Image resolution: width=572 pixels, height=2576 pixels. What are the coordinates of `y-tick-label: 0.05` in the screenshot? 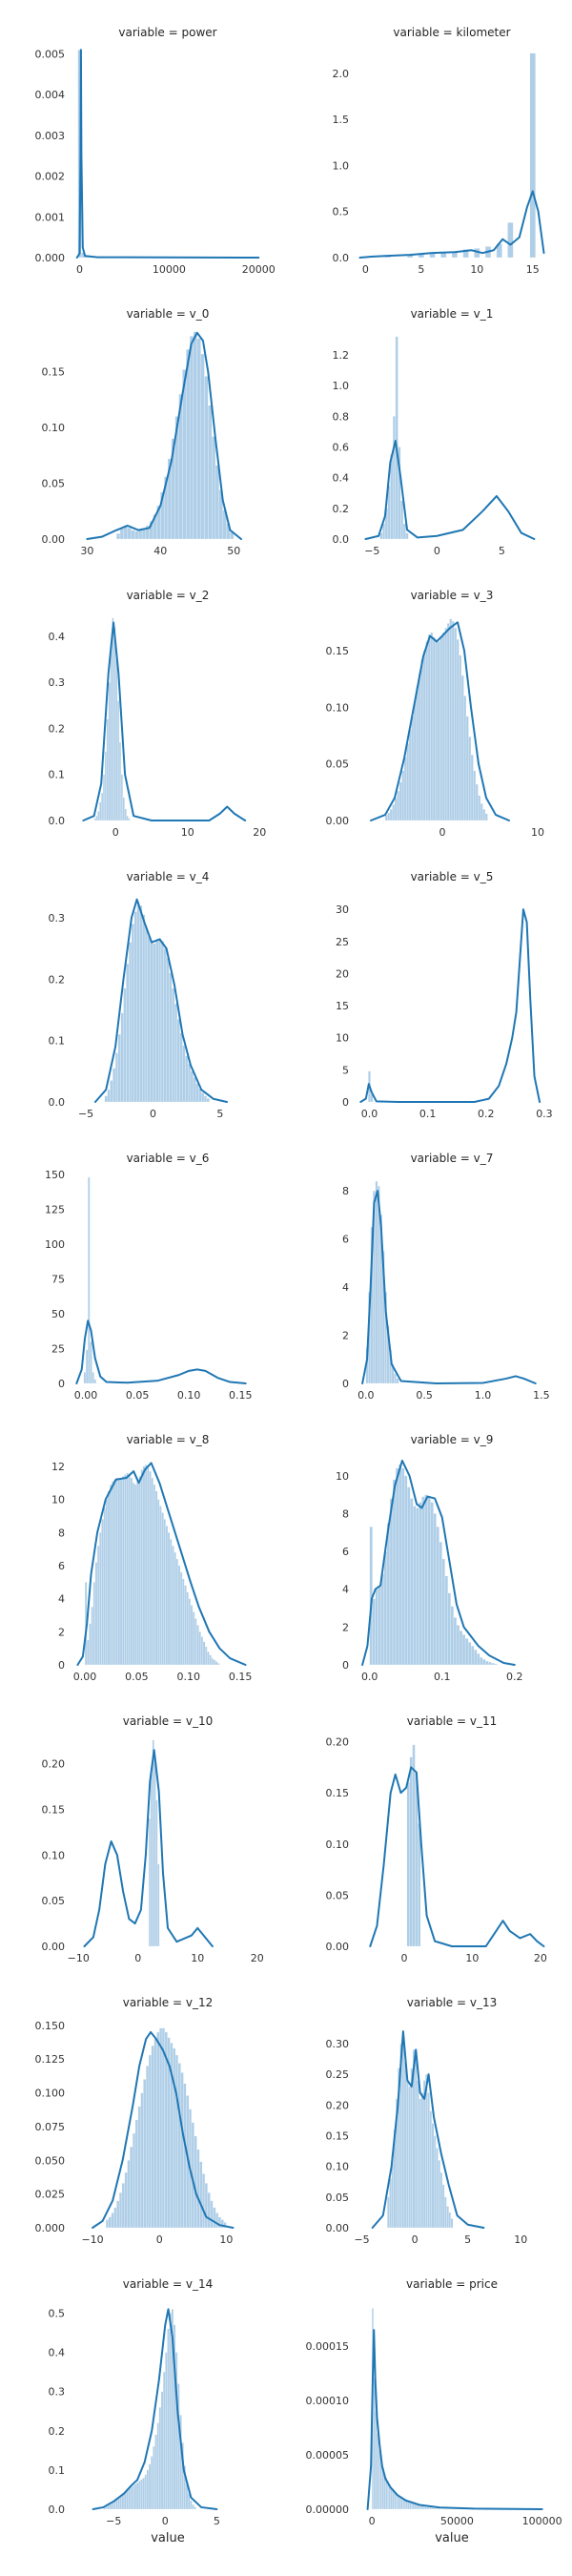 It's located at (54, 1901).